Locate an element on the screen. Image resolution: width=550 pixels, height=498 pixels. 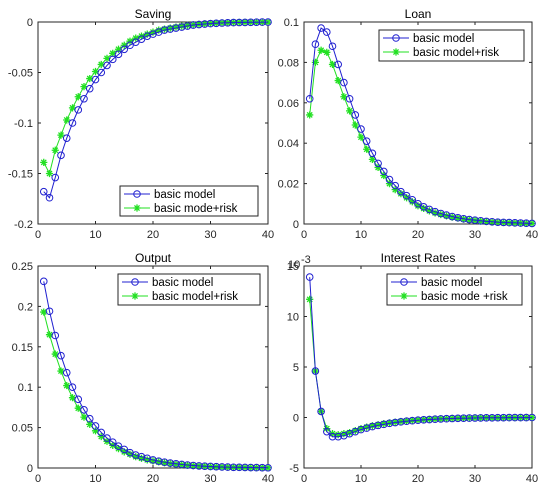
saving-legend-box is located at coordinates (189, 201).